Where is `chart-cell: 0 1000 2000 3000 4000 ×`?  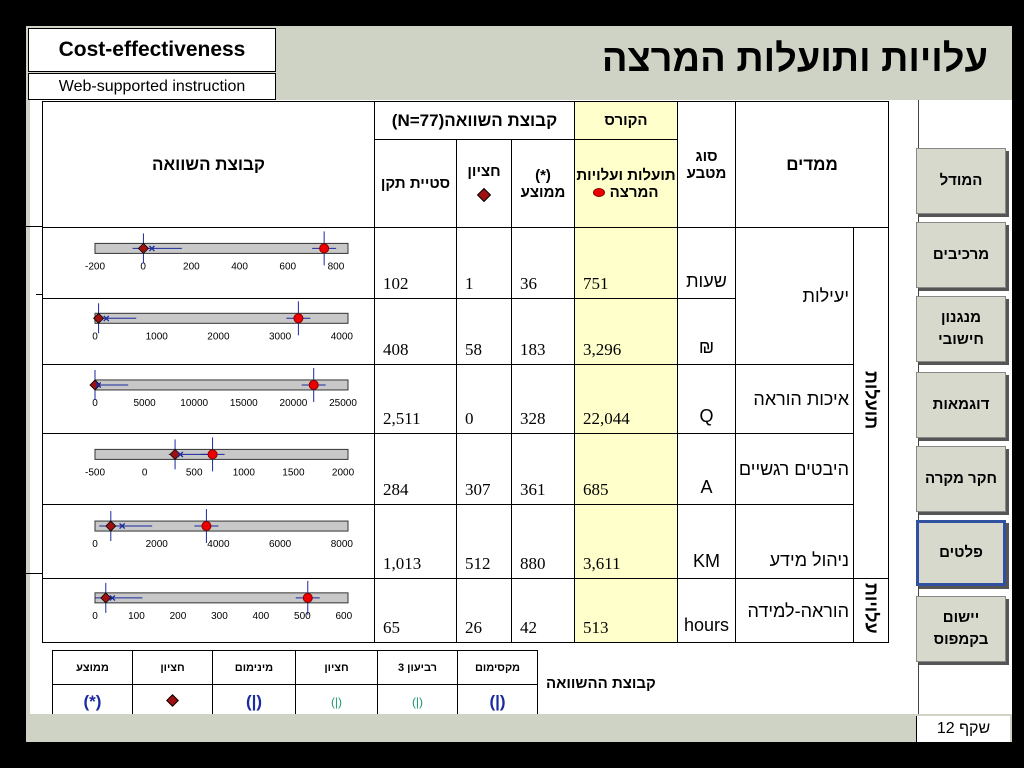
chart-cell: 0 1000 2000 3000 4000 × is located at coordinates (208, 331).